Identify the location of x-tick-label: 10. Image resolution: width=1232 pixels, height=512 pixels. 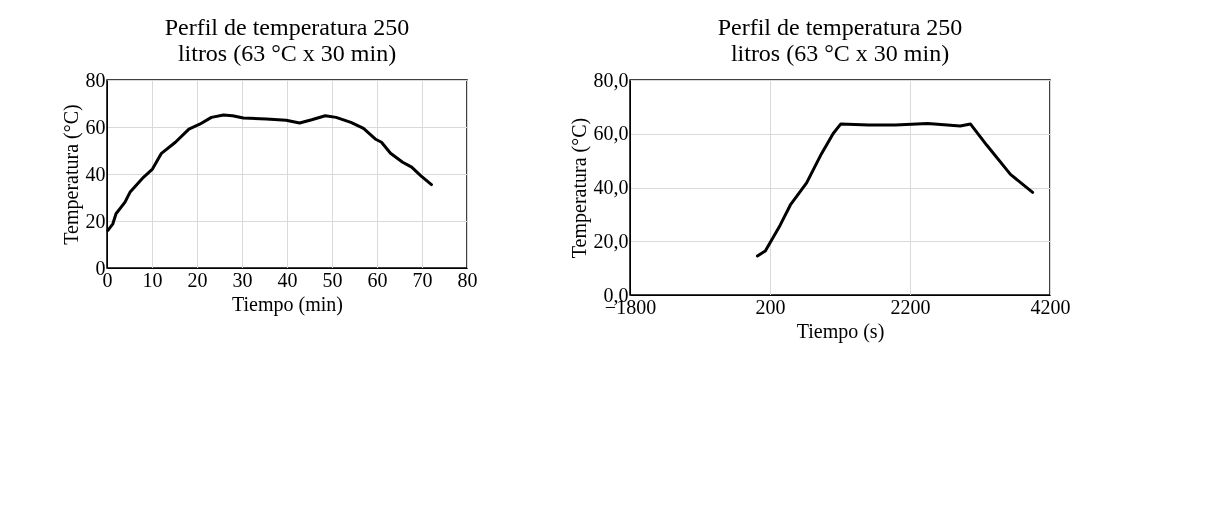
(152, 279).